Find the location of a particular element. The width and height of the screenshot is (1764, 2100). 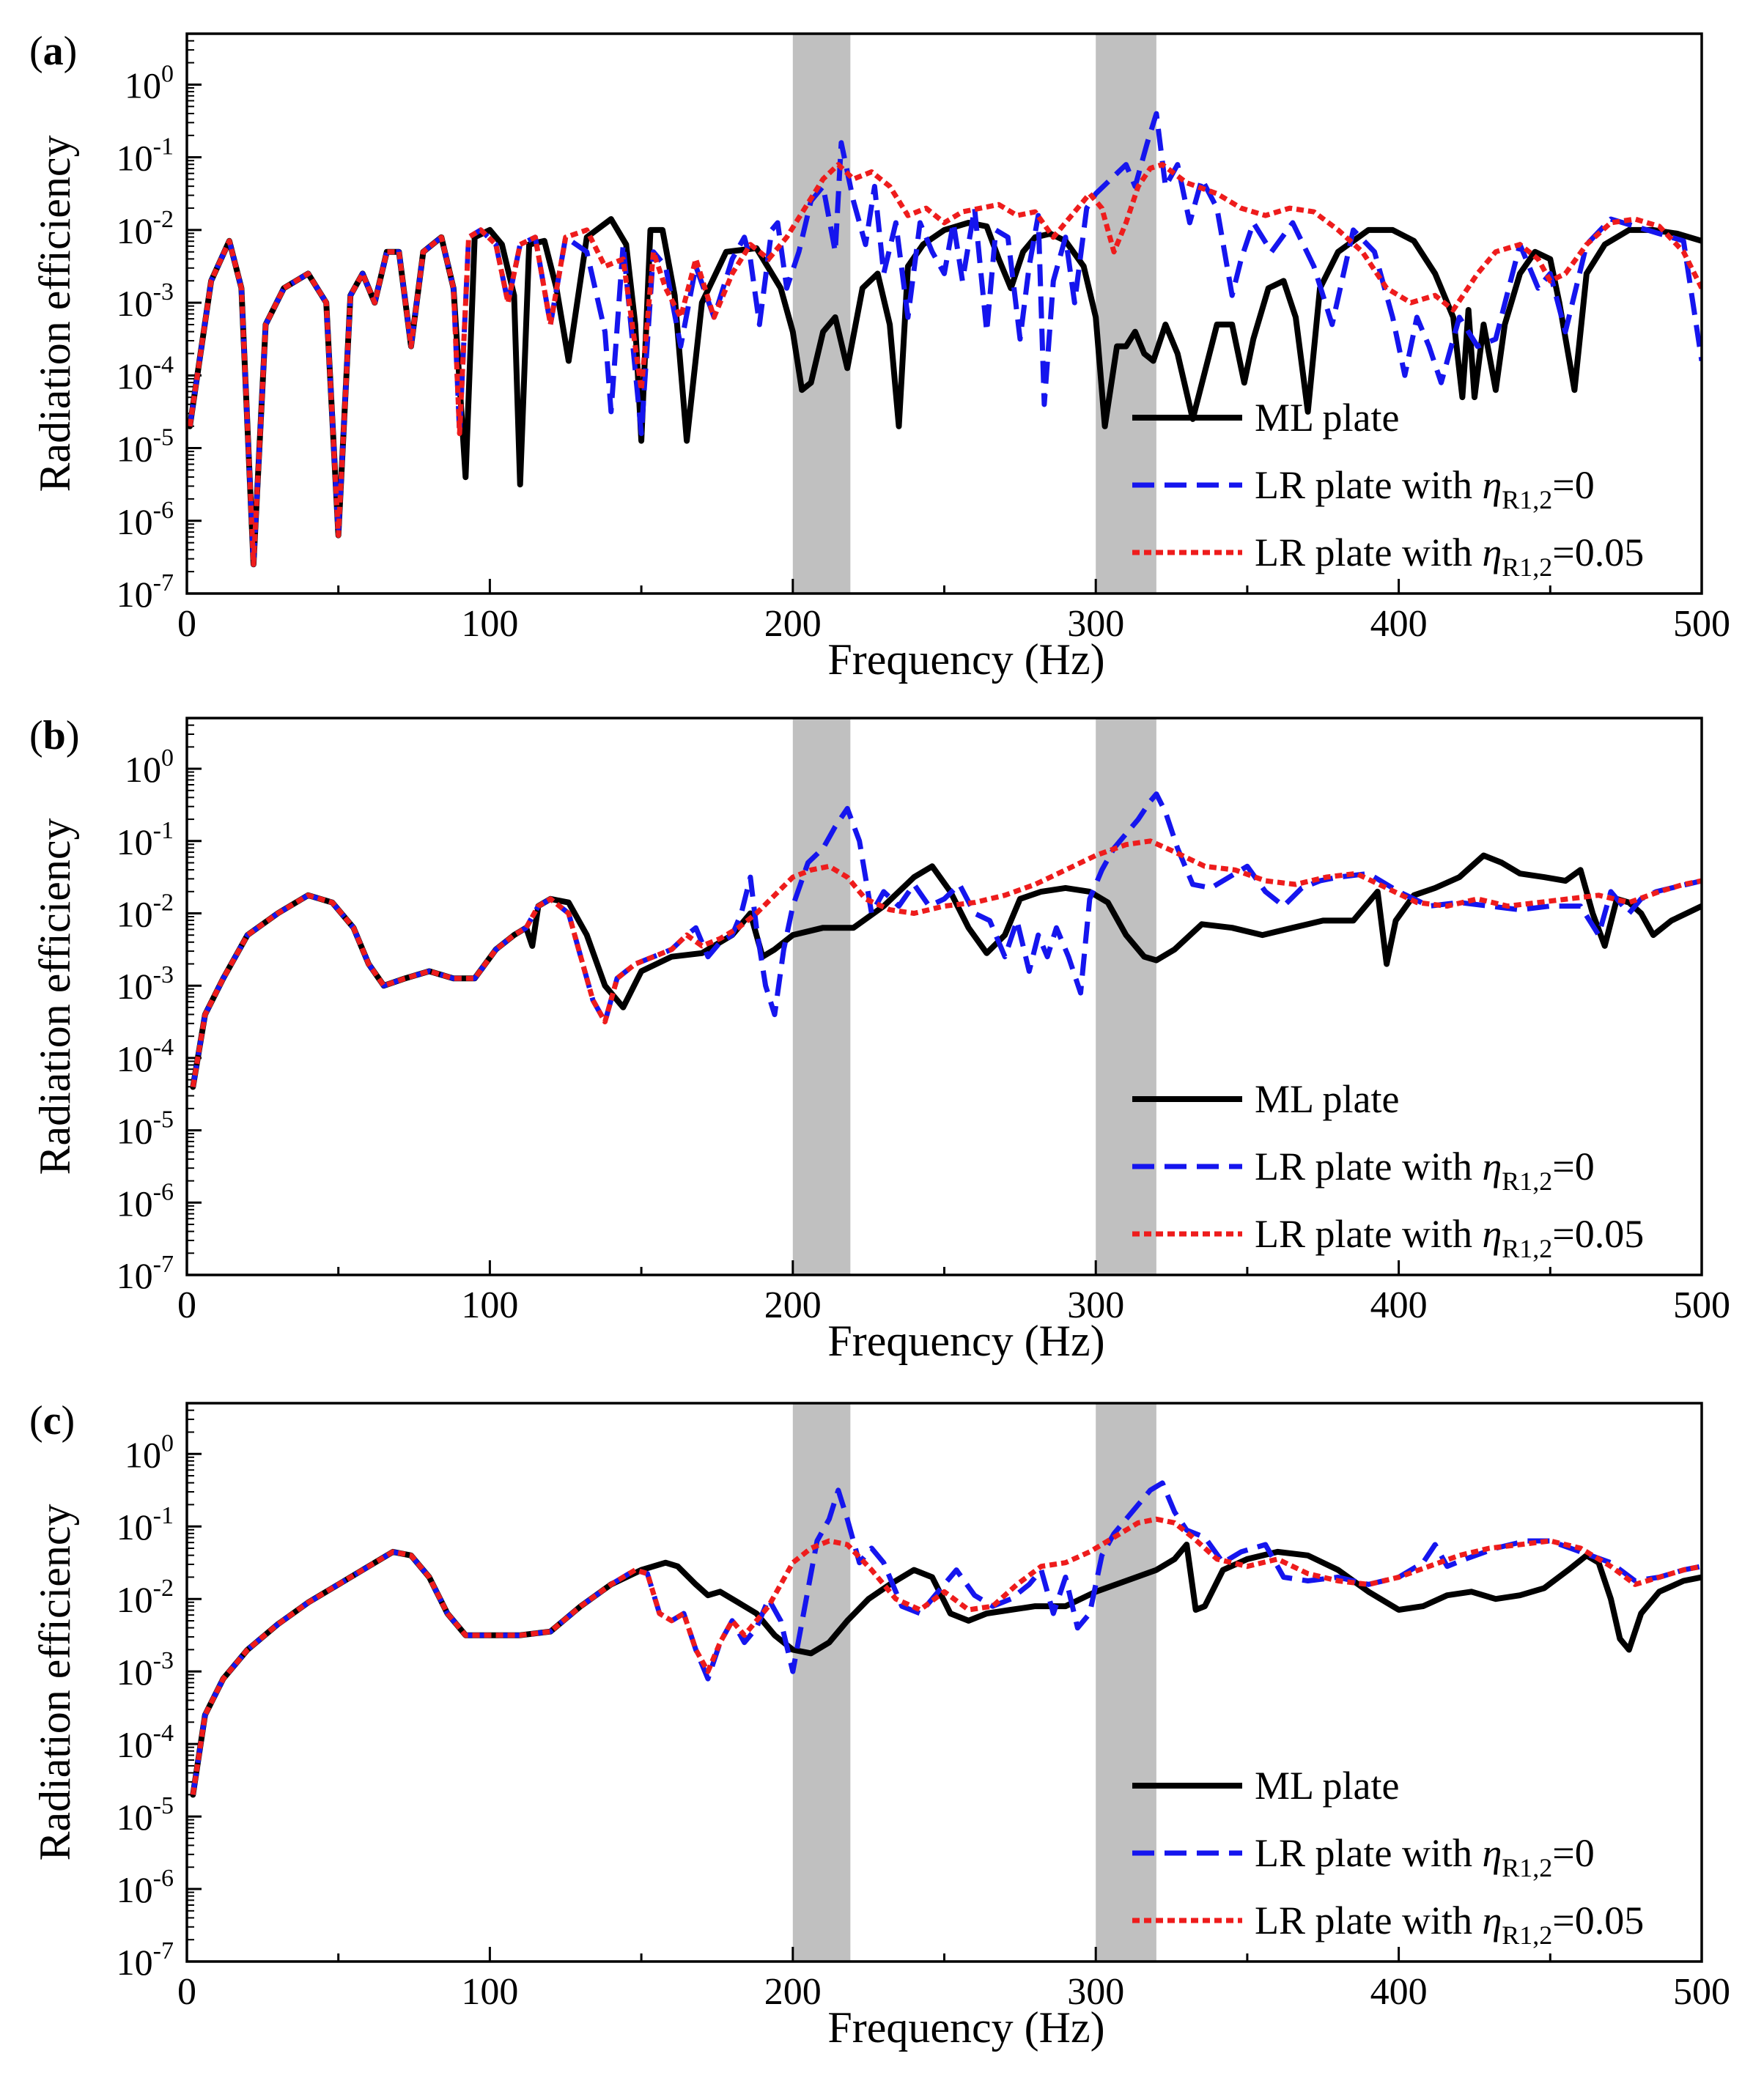

y-tick-label: 10⁻³ is located at coordinates (145, 1670).